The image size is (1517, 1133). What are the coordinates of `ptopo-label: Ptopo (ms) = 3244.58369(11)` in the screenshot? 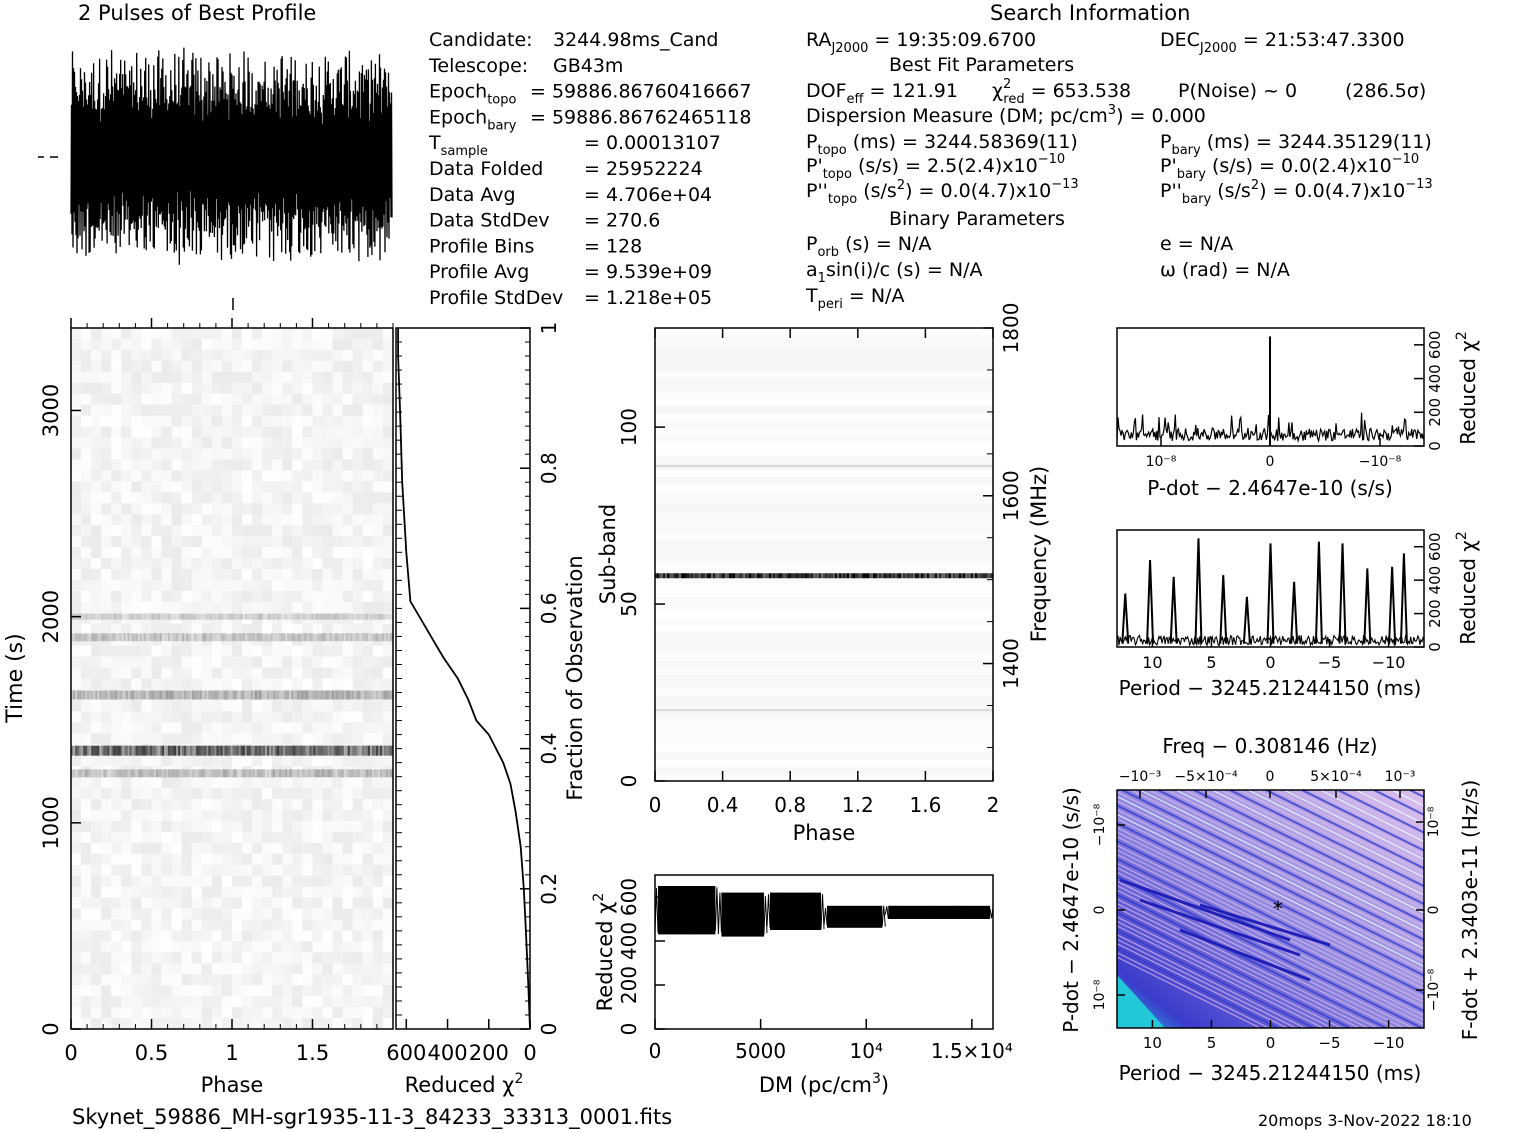 It's located at (942, 144).